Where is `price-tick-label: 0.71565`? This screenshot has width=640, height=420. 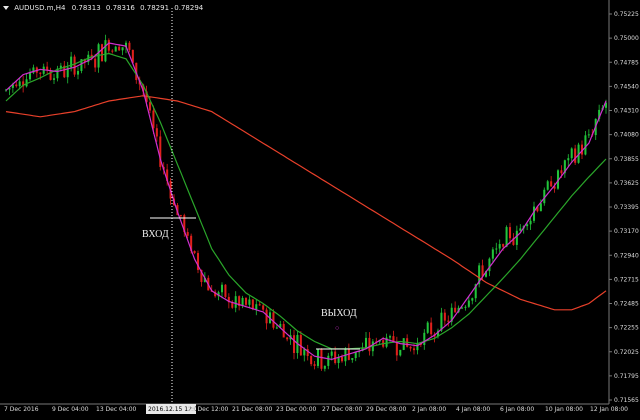 price-tick-label: 0.71565 is located at coordinates (626, 400).